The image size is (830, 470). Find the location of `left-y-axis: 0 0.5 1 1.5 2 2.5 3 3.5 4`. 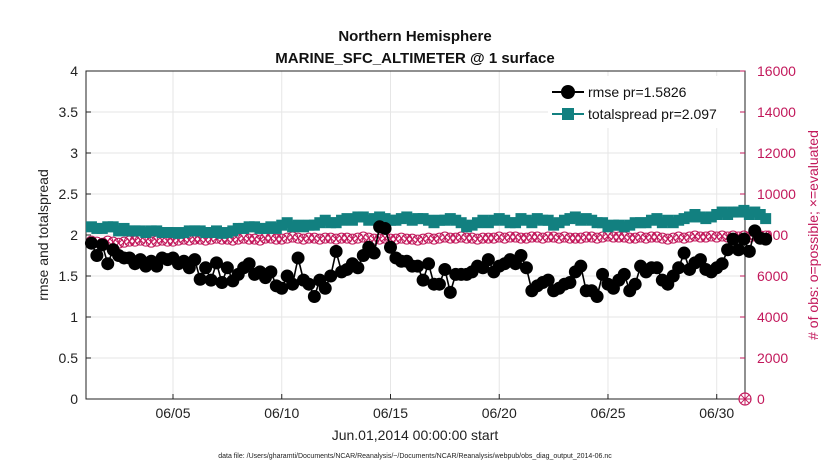

left-y-axis: 0 0.5 1 1.5 2 2.5 3 3.5 4 is located at coordinates (75, 235).